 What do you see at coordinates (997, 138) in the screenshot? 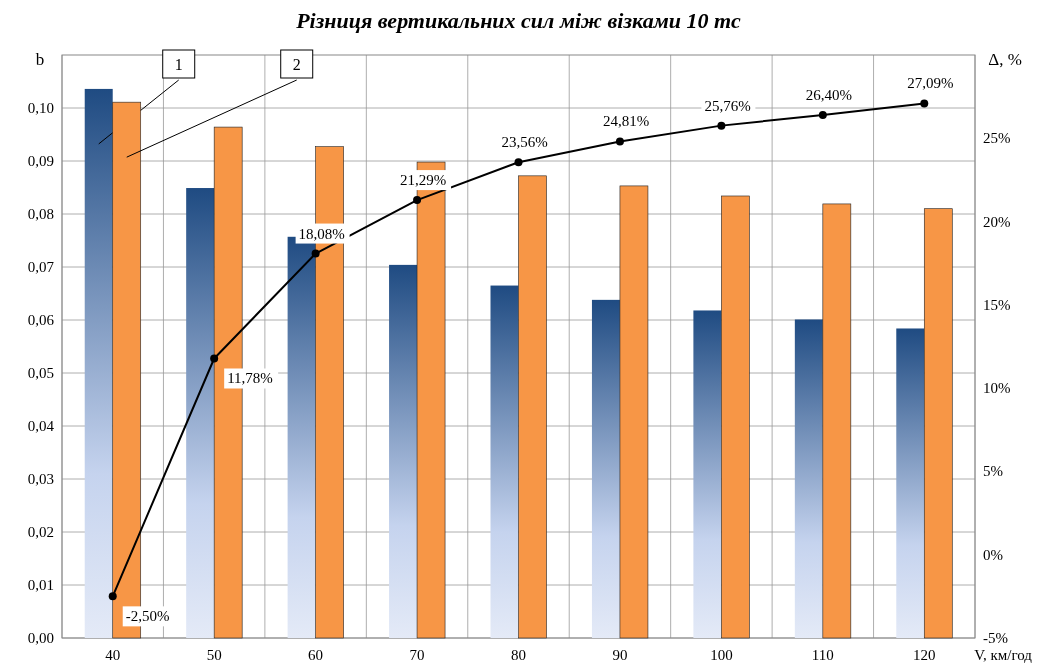
I see `y2-tick-label: 25%` at bounding box center [997, 138].